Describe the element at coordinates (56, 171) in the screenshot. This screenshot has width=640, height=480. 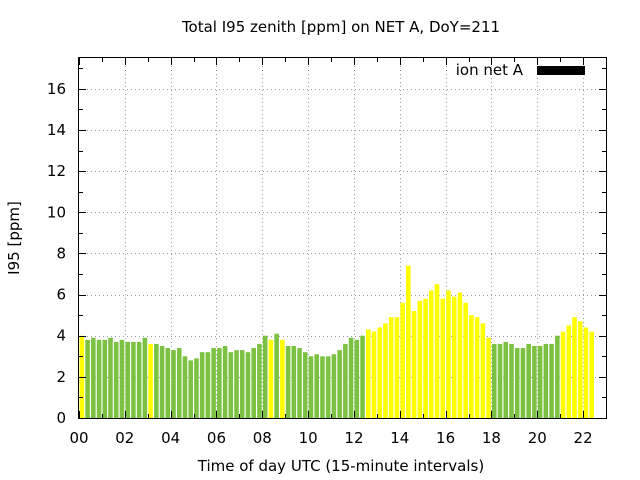
I see `y-tick-label: 12` at that location.